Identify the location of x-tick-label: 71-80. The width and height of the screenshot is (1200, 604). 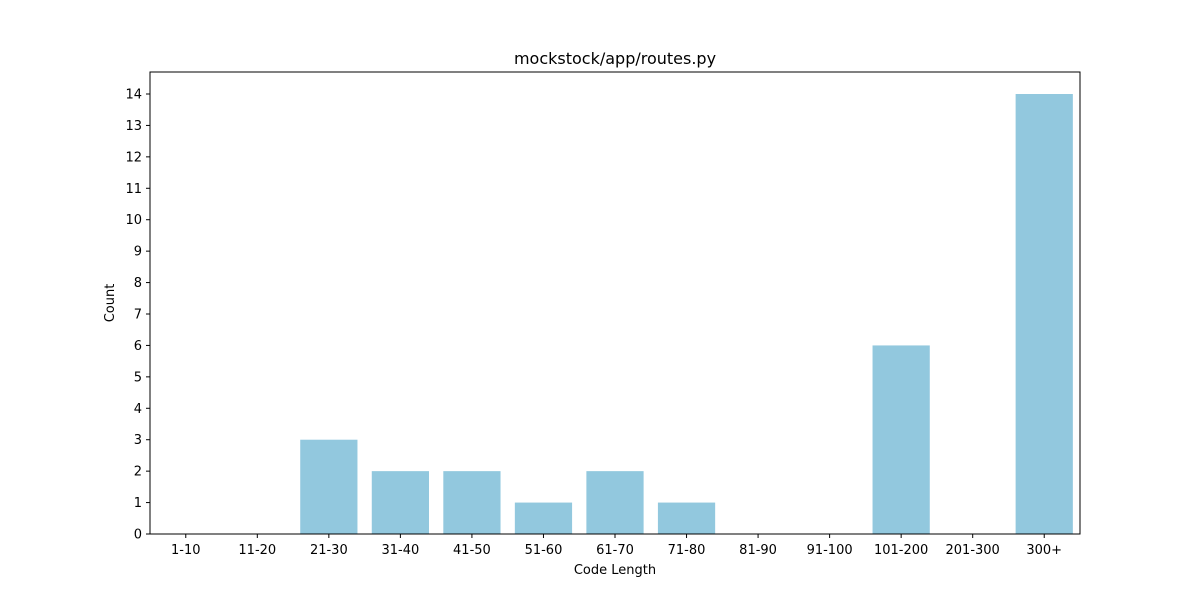
(687, 550).